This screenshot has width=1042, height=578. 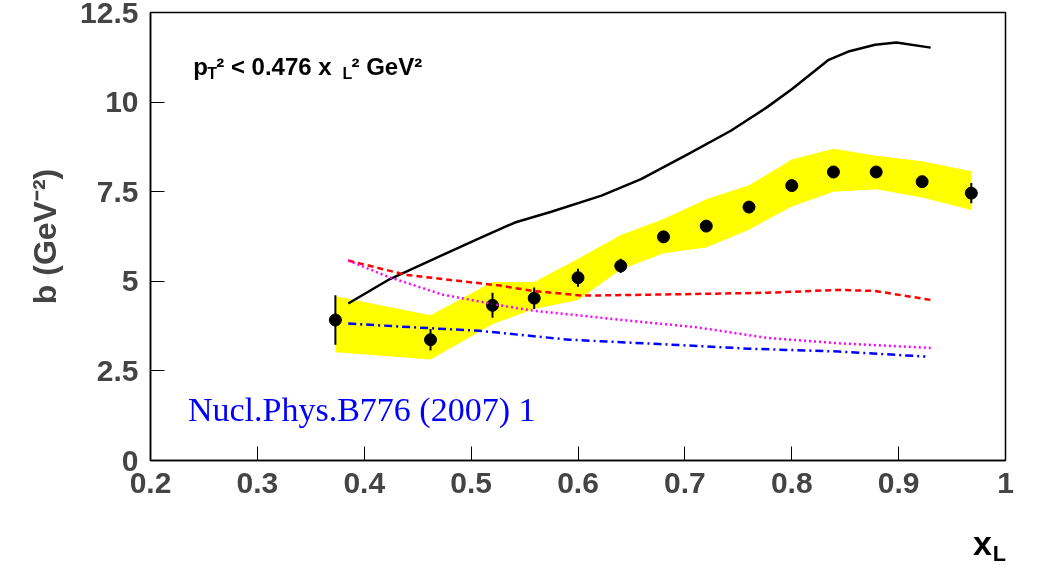 What do you see at coordinates (109, 14) in the screenshot?
I see `y-tick-label: 12.5` at bounding box center [109, 14].